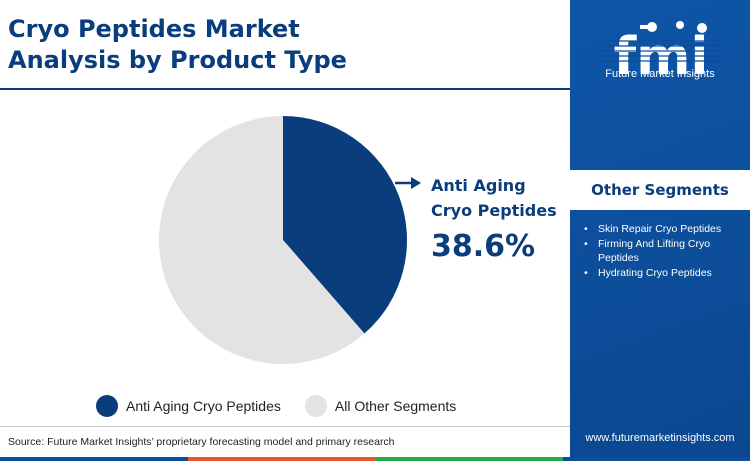 This screenshot has width=750, height=461. I want to click on title-divider, so click(285, 89).